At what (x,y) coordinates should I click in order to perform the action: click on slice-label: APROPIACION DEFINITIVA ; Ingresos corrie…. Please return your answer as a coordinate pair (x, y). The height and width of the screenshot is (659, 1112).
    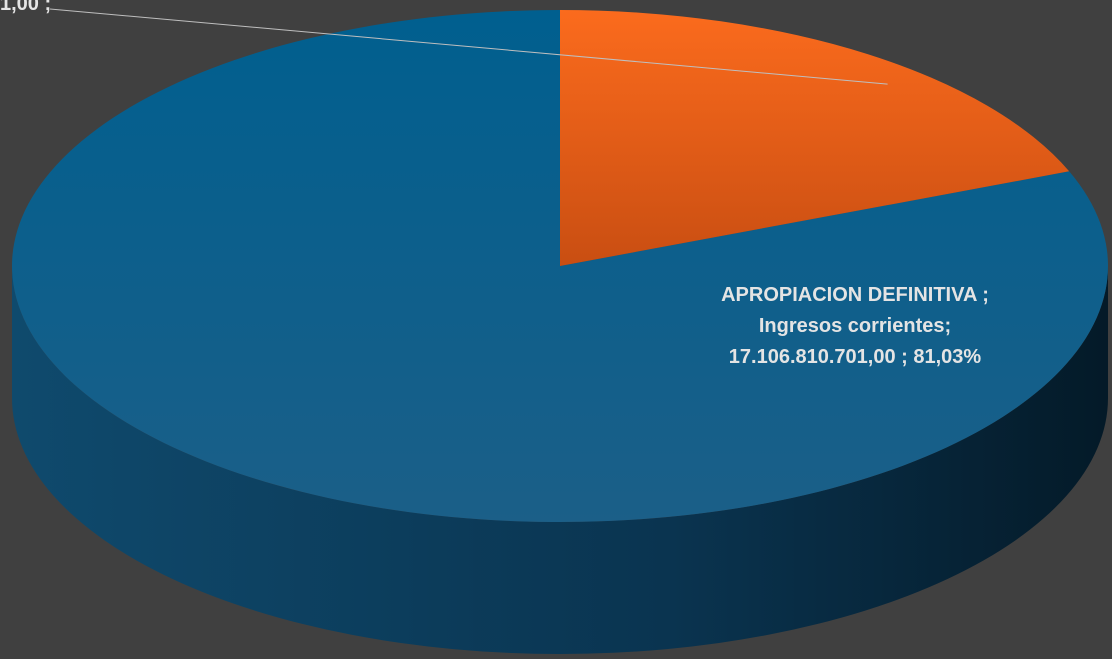
    Looking at the image, I should click on (855, 326).